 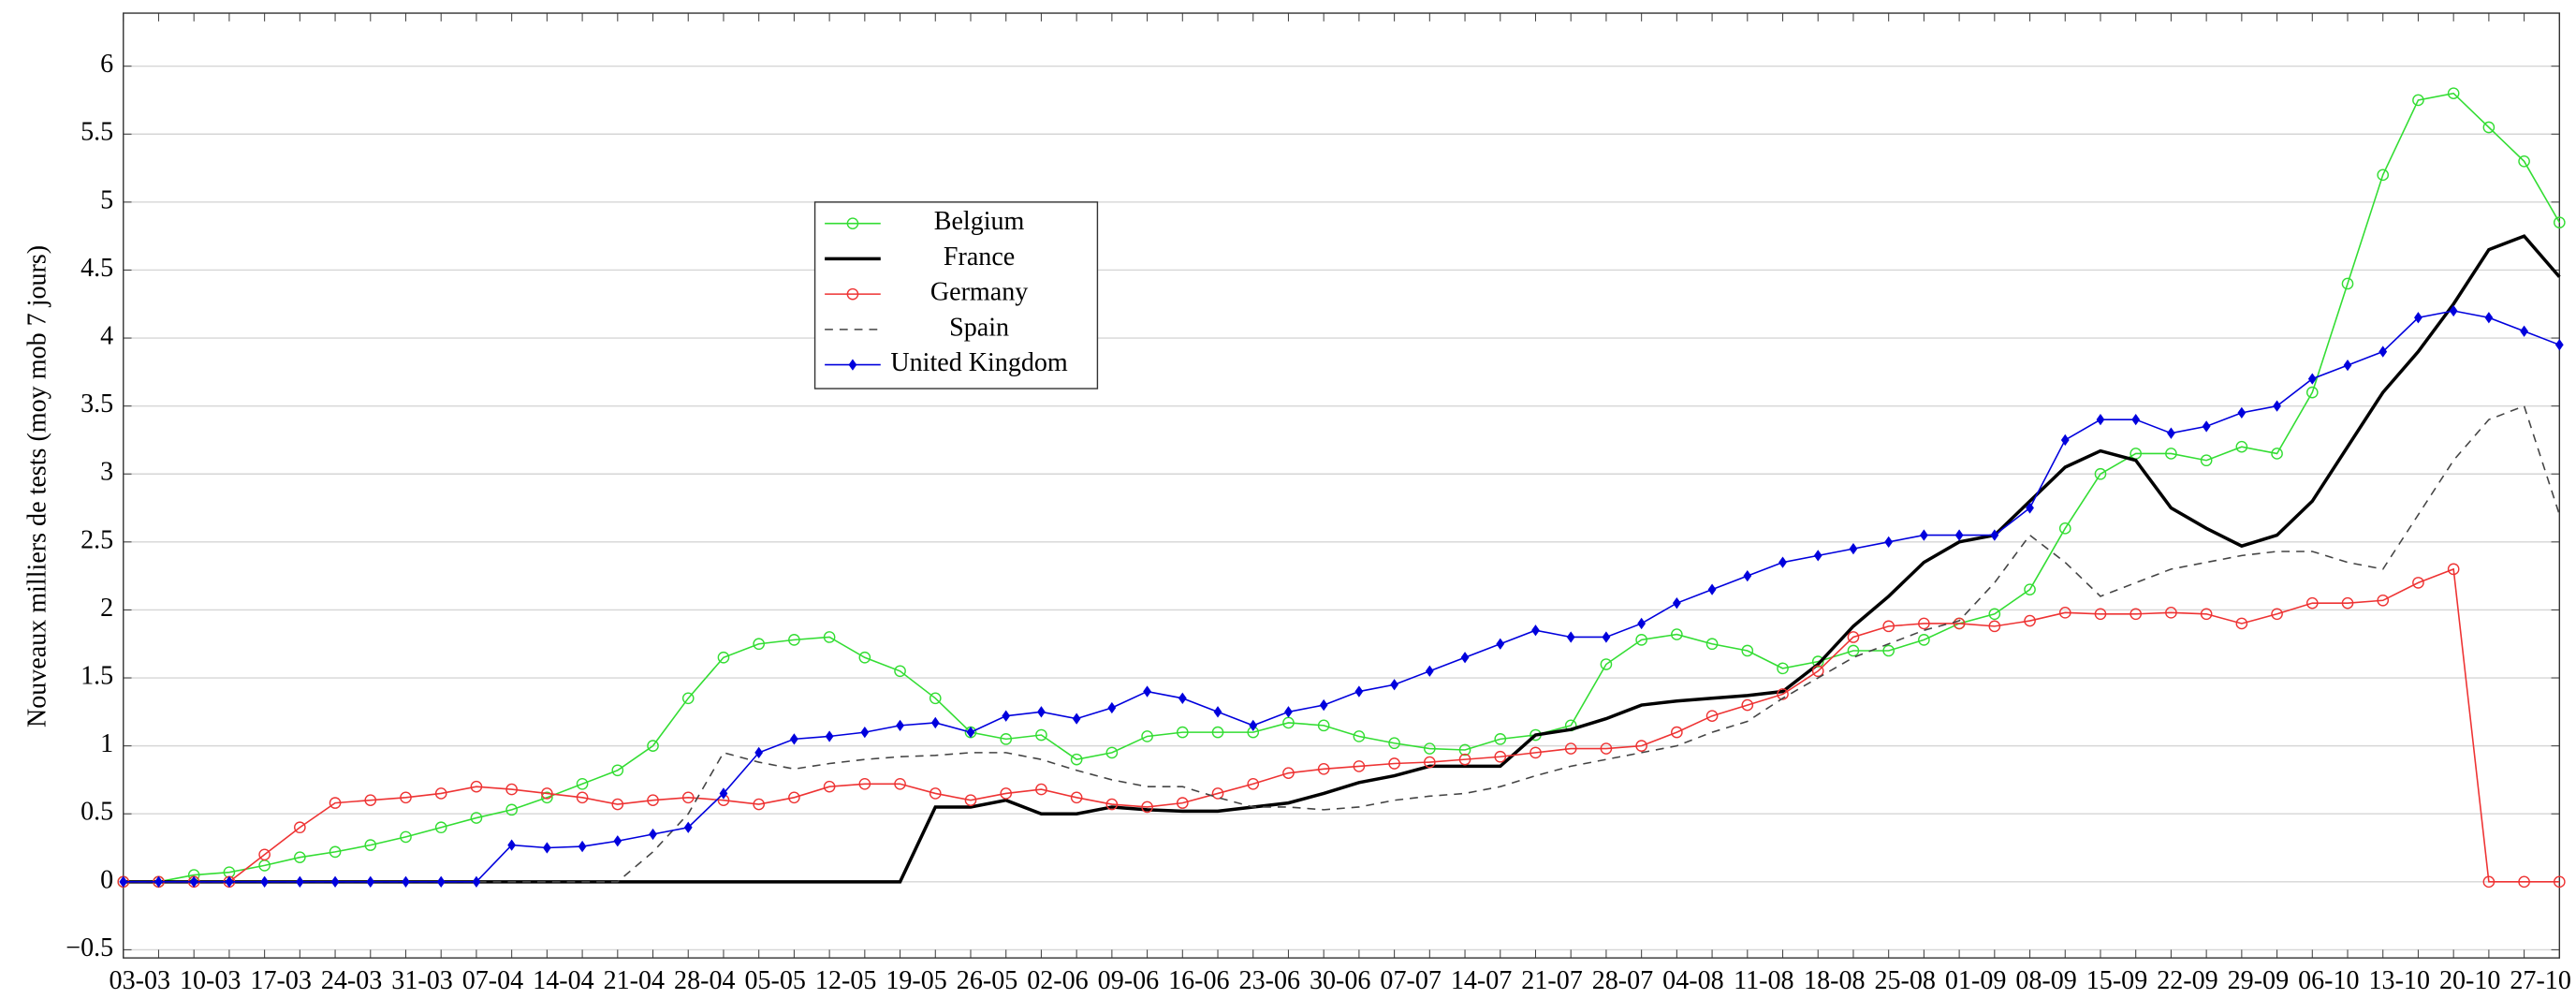 What do you see at coordinates (96, 268) in the screenshot?
I see `y-tick-label: 4.5` at bounding box center [96, 268].